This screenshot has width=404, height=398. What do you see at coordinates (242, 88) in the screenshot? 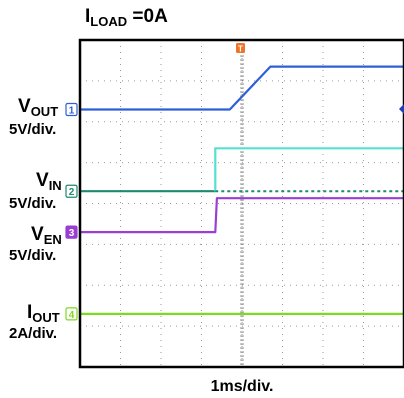
I see `trace-ch1` at bounding box center [242, 88].